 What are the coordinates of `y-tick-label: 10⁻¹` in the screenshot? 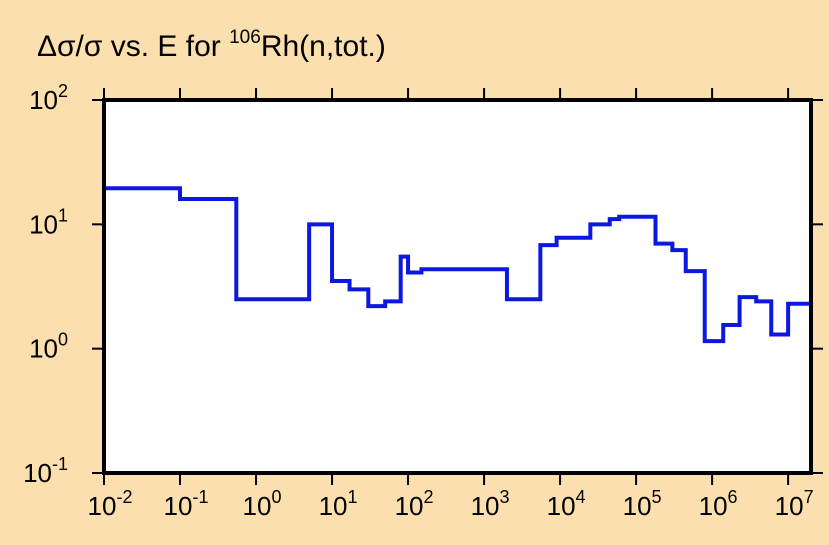 It's located at (45, 471).